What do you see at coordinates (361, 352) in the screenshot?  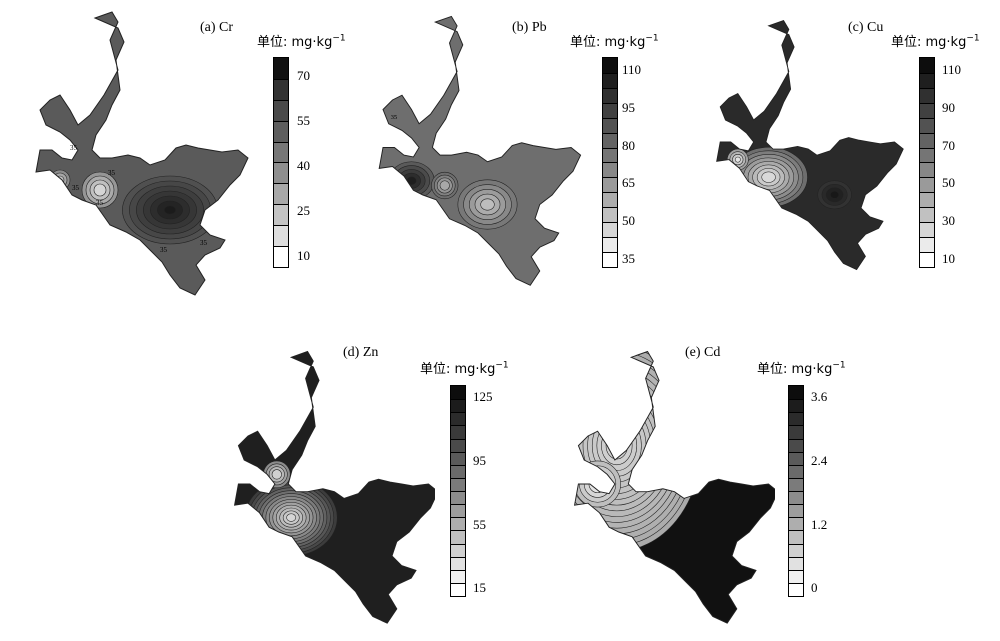 I see `panel-title-zn: (d) Zn` at bounding box center [361, 352].